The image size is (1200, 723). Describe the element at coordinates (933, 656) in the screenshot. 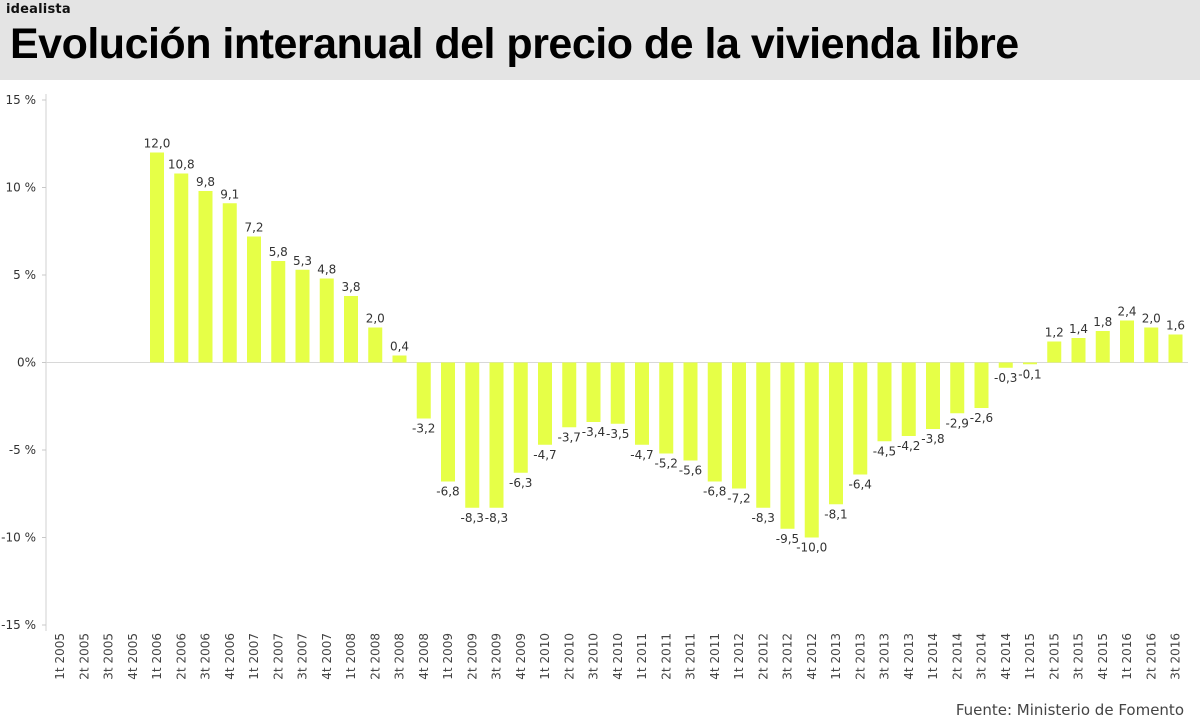

I see `x-tick-label: 1t 2014` at that location.